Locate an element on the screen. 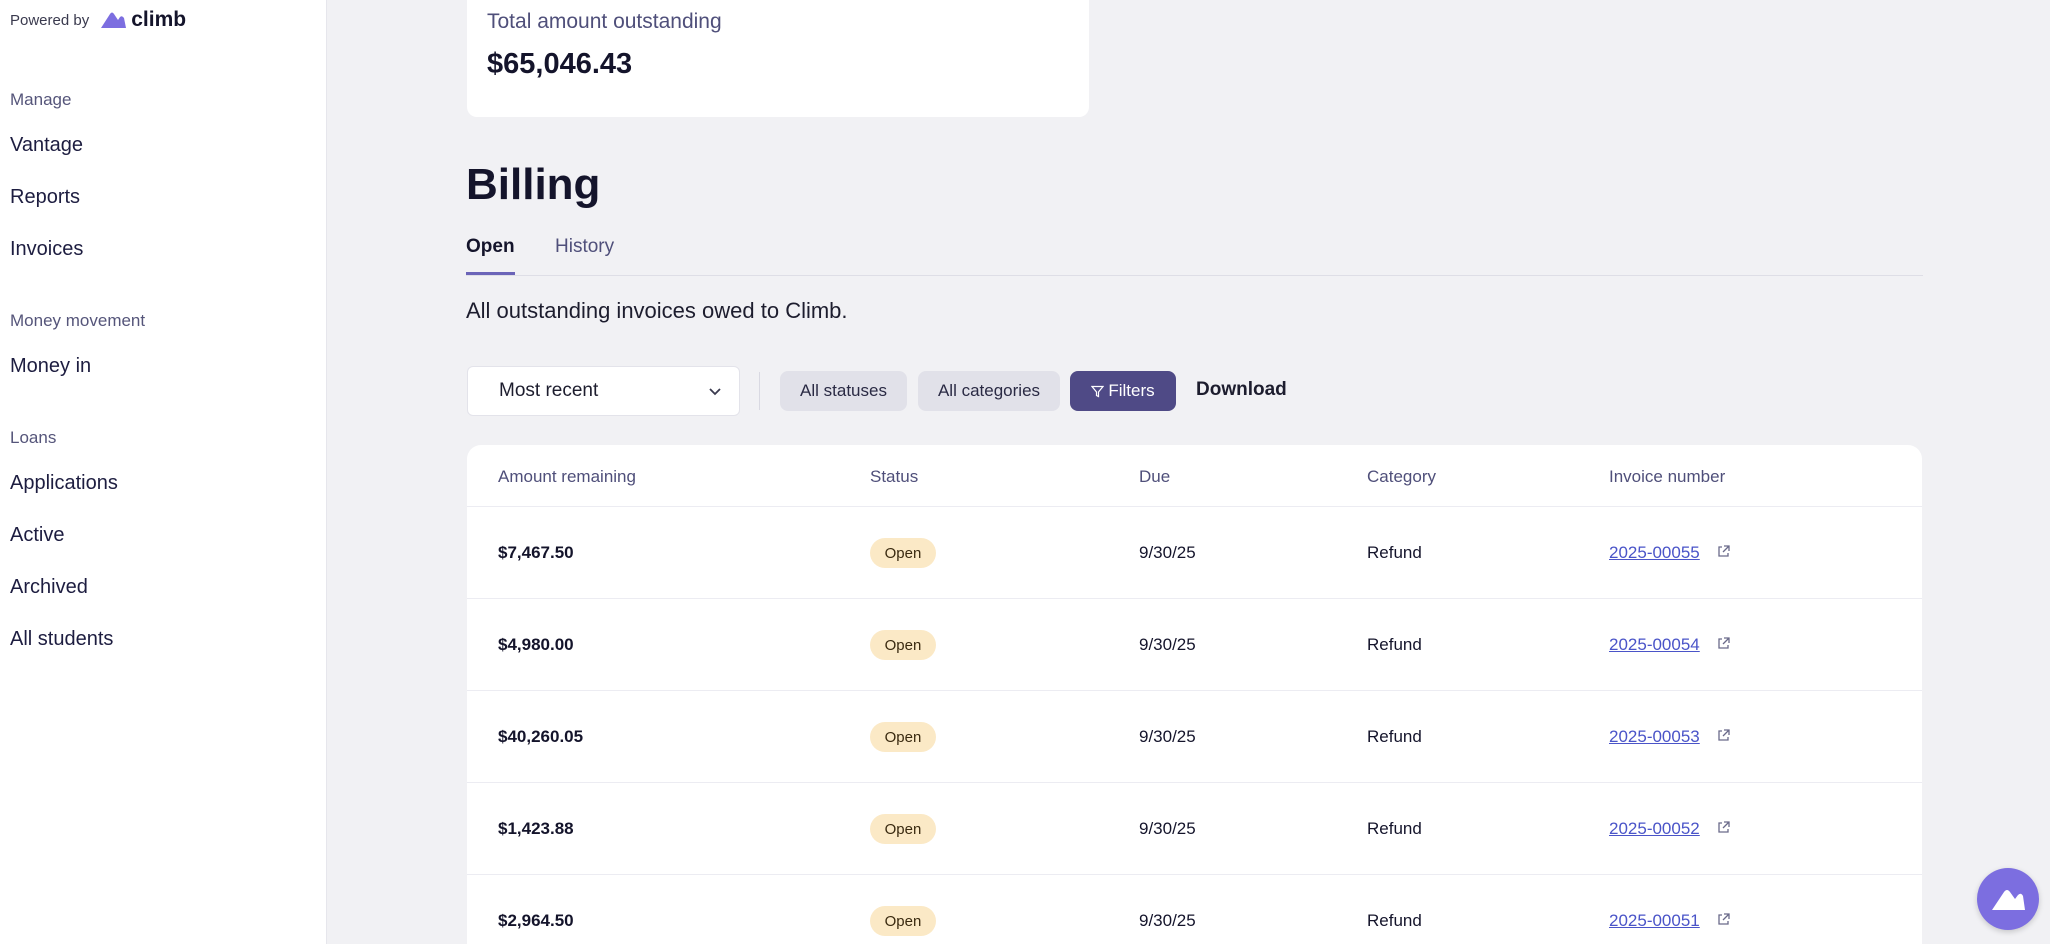 Image resolution: width=2050 pixels, height=944 pixels. table-row: $1,423.88 Open 9/30/25 Refund 2025-00052 is located at coordinates (1194, 829).